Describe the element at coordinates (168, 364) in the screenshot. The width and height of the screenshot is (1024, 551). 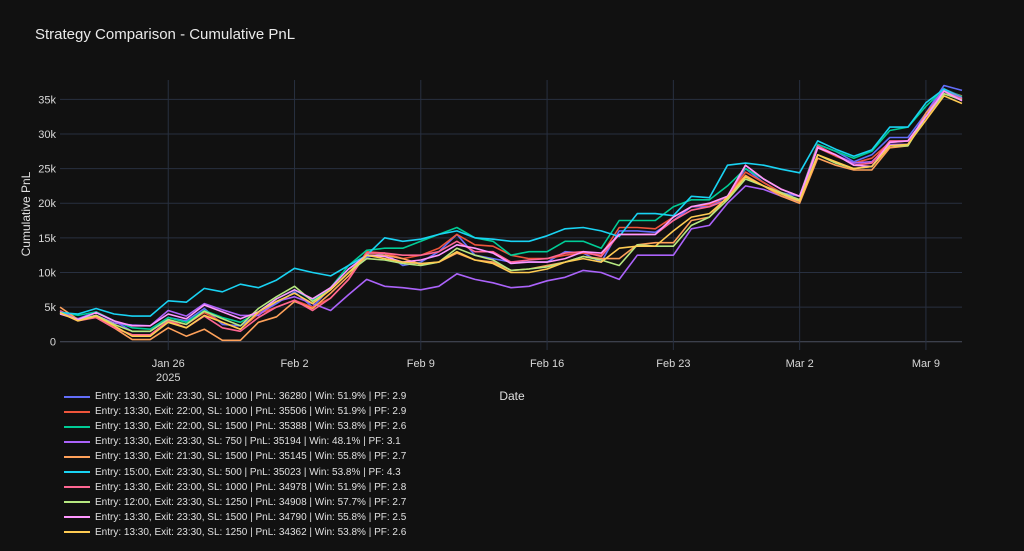
I see `x-tick-label: Jan 26` at that location.